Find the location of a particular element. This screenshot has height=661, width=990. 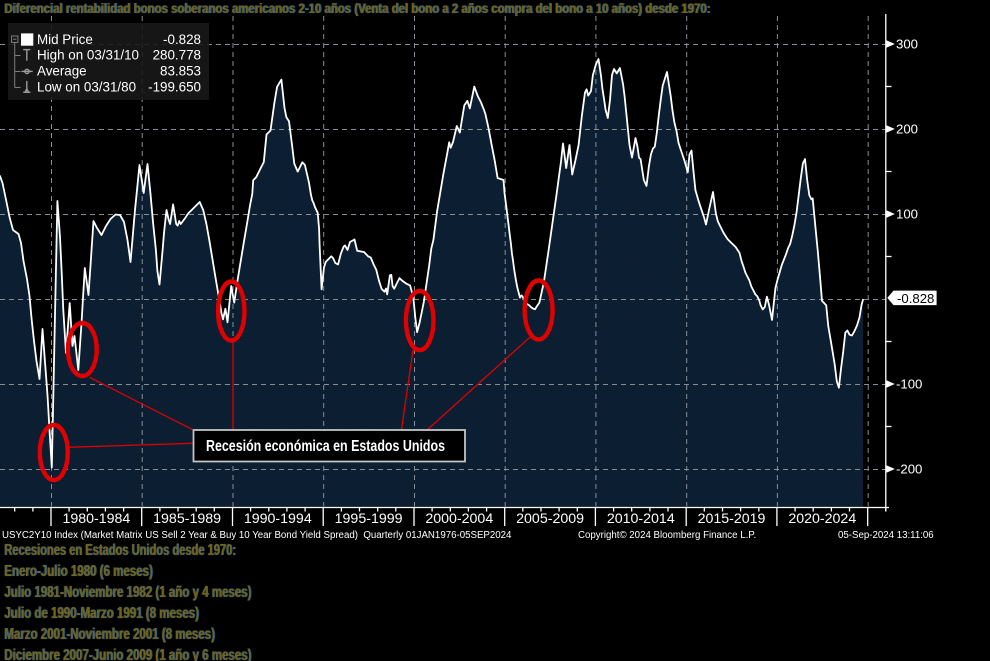

svg-text: -100 is located at coordinates (909, 384).